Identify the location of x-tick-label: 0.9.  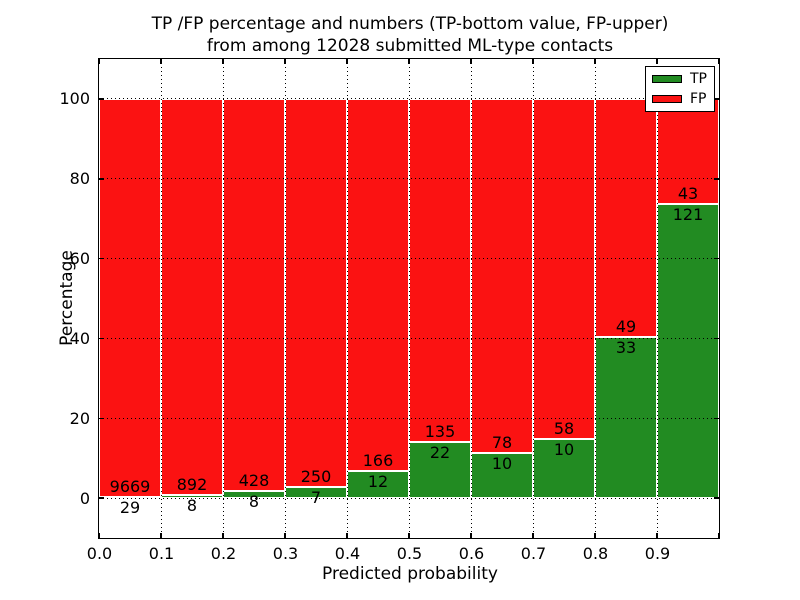
(657, 553).